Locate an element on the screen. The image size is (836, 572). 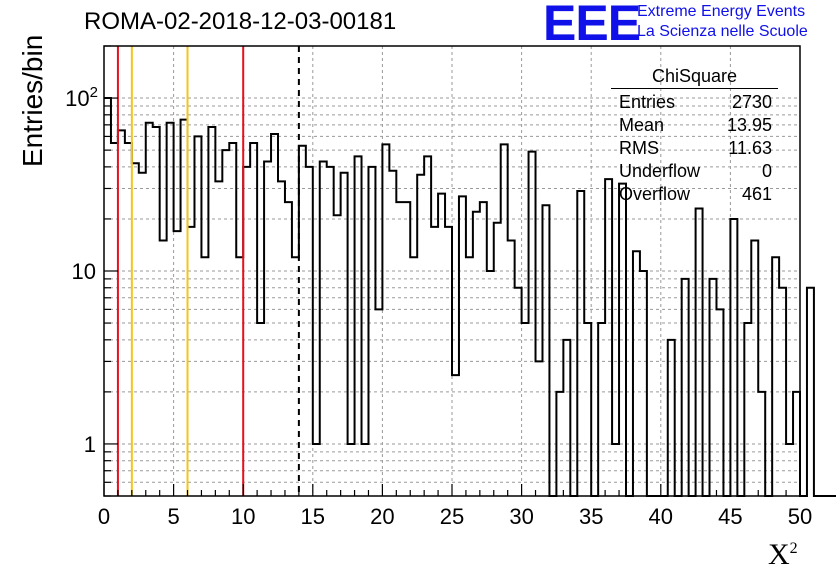
stats-value: 13.95 is located at coordinates (749, 125).